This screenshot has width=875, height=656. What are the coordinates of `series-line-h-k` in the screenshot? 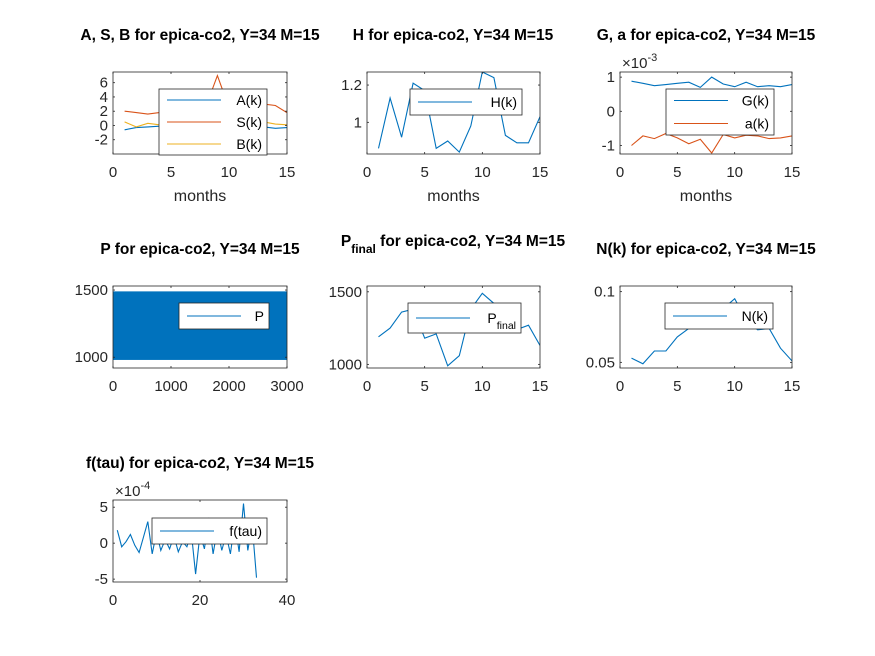 It's located at (458, 113).